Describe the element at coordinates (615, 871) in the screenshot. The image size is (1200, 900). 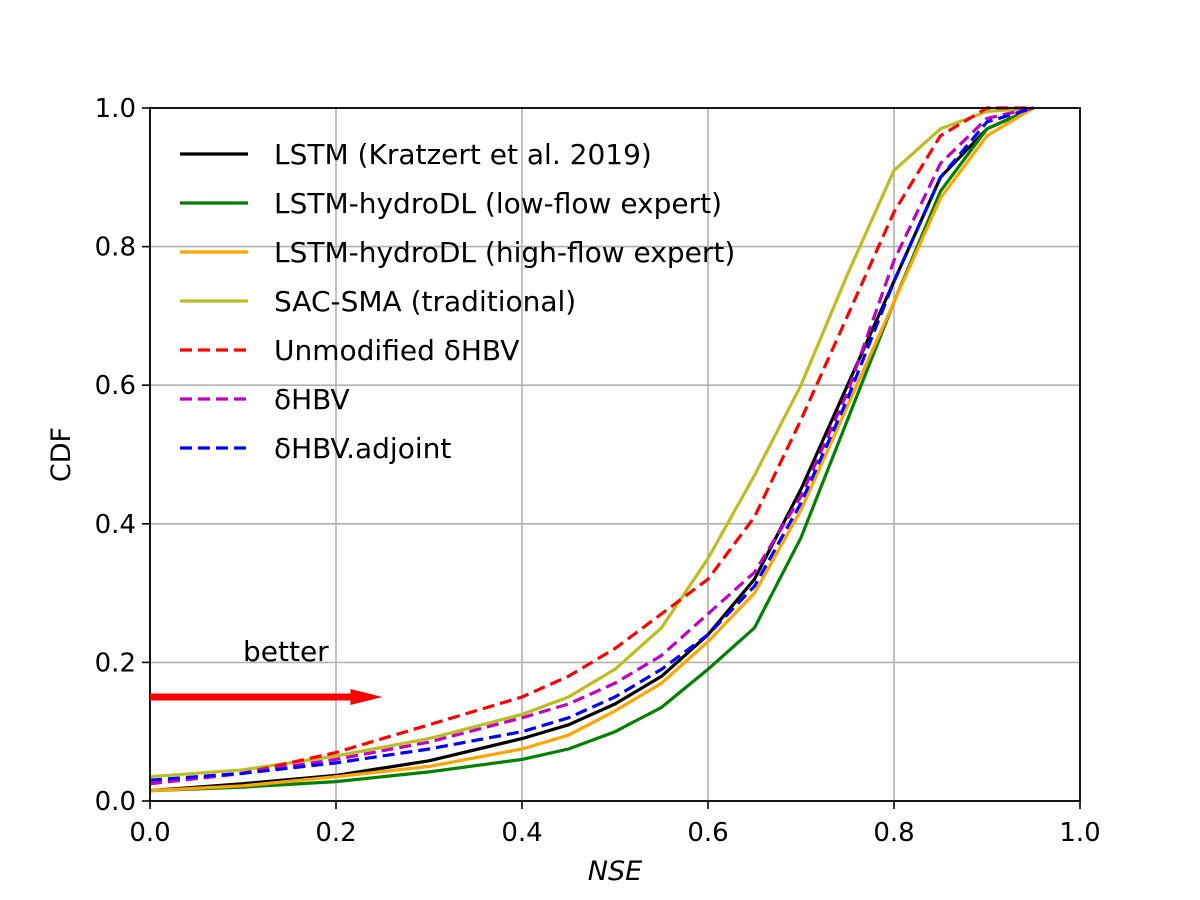
I see `x-axis-label: NSE` at that location.